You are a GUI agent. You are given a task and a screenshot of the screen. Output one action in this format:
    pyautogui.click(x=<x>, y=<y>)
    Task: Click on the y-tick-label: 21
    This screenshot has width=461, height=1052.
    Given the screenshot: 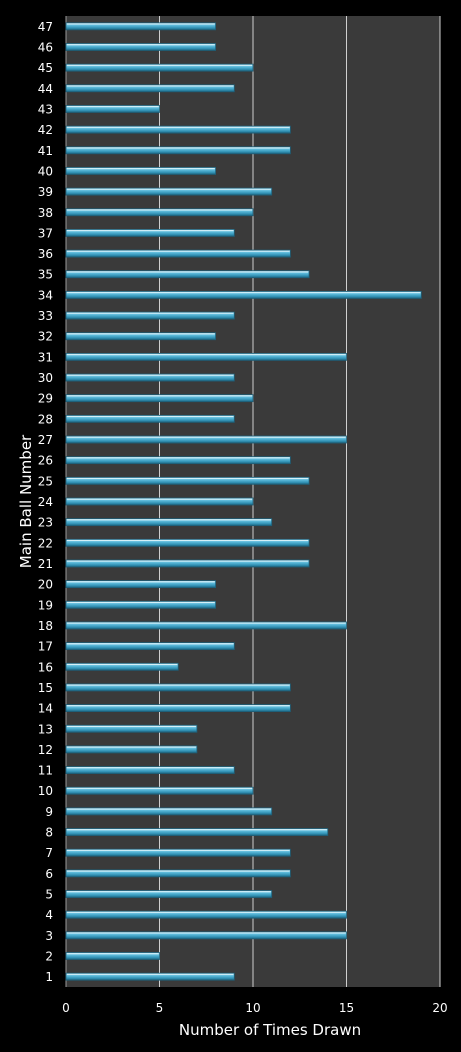 What is the action you would take?
    pyautogui.click(x=45, y=564)
    